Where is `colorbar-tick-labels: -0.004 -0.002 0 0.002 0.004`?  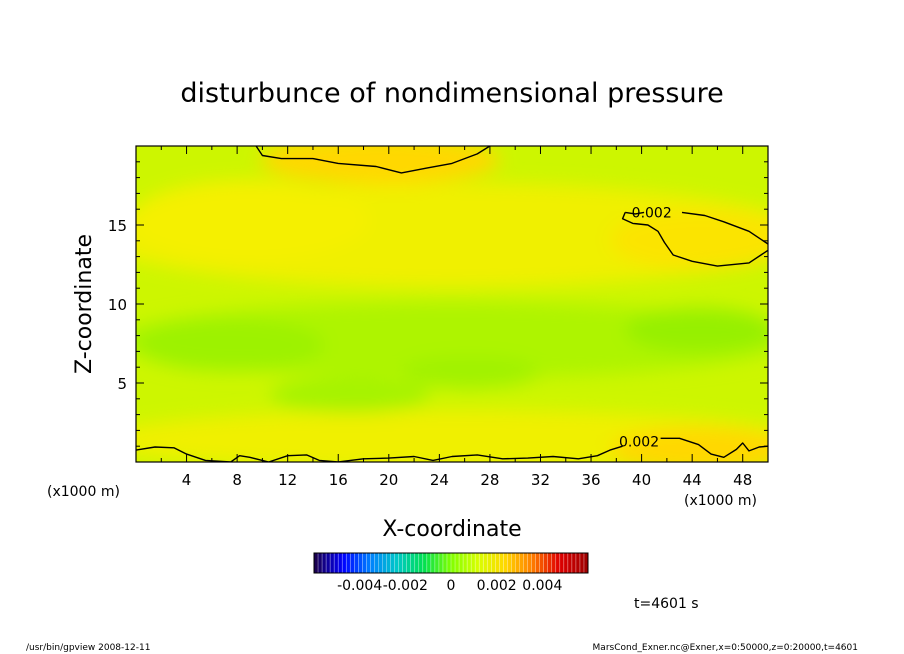 colorbar-tick-labels: -0.004 -0.002 0 0.002 0.004 is located at coordinates (449, 586).